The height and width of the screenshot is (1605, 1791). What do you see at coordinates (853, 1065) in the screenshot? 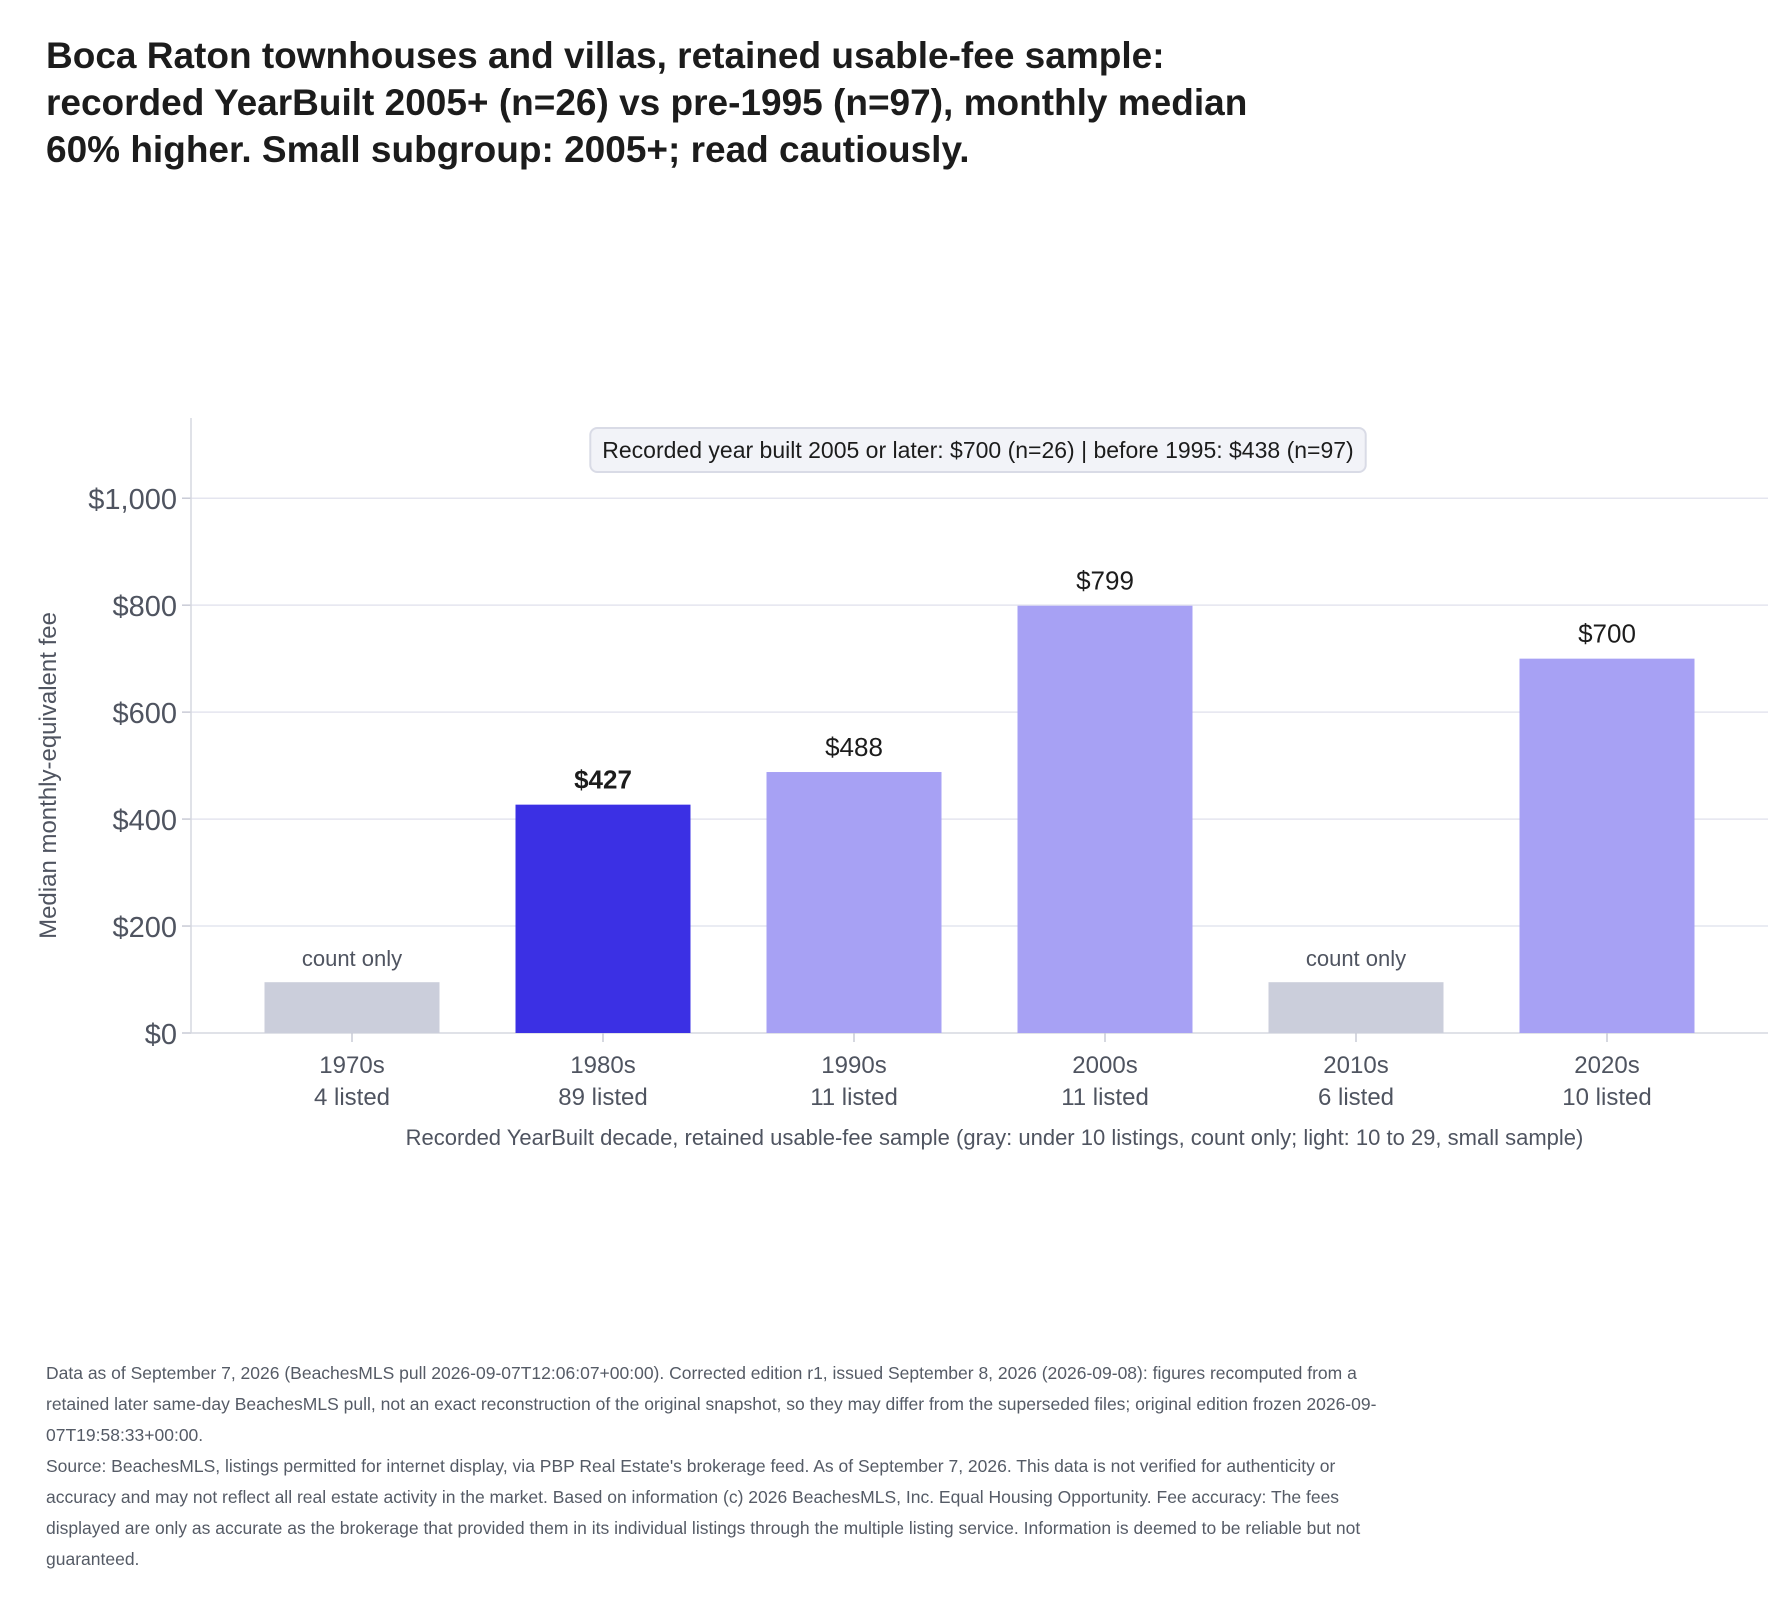
I see `x-tick-label: 1990s` at bounding box center [853, 1065].